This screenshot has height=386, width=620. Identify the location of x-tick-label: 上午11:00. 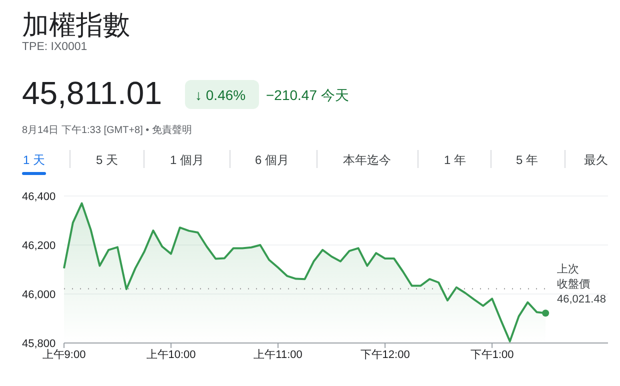
(278, 354).